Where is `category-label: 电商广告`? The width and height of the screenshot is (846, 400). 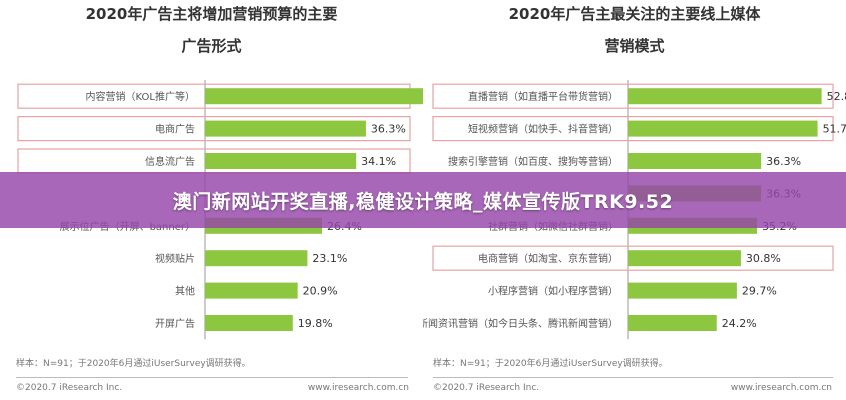 category-label: 电商广告 is located at coordinates (175, 129).